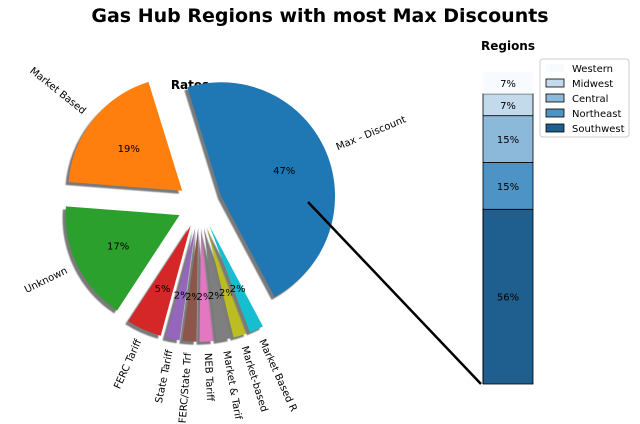 The width and height of the screenshot is (640, 424). I want to click on pie-shadow-state-tariff, so click(177, 287).